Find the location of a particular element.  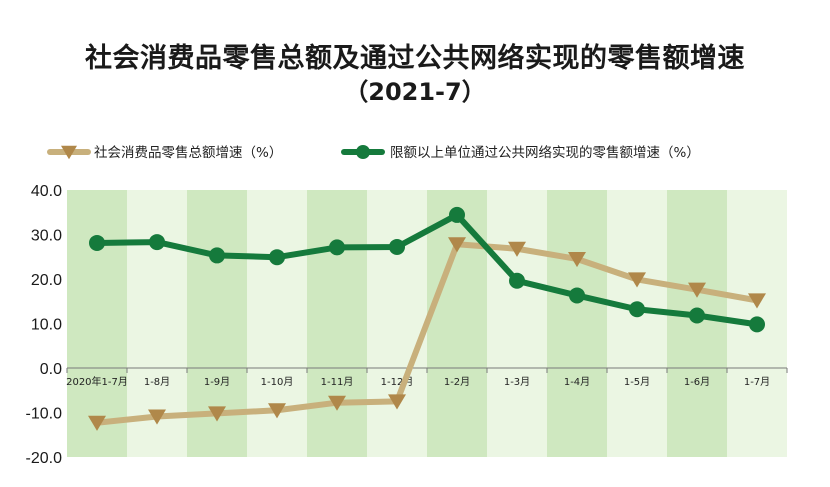

legend-marker-retail is located at coordinates (69, 152).